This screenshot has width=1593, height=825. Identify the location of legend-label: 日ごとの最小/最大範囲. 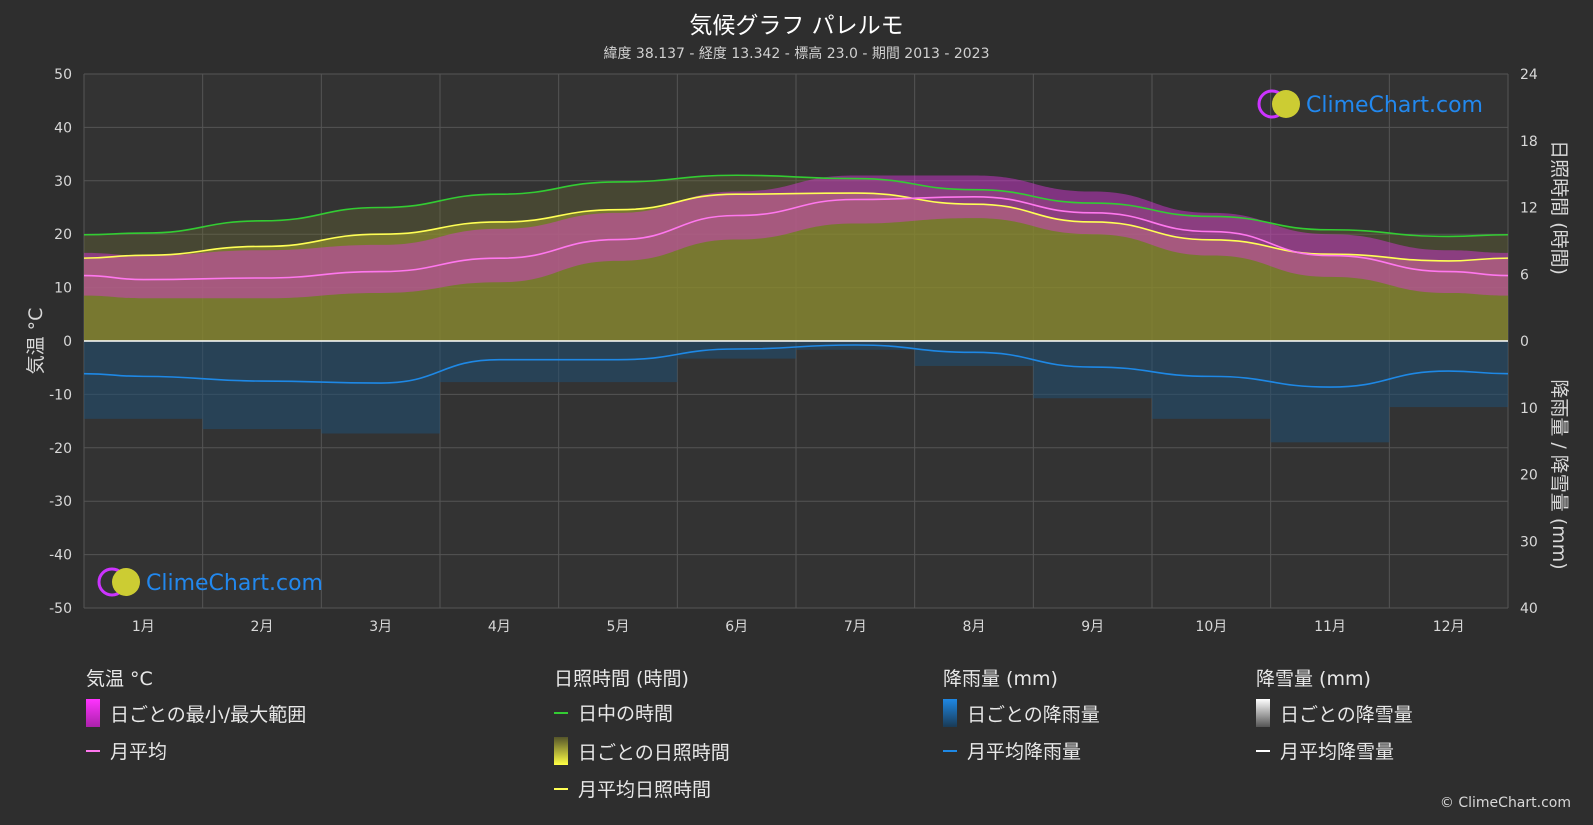
(208, 714).